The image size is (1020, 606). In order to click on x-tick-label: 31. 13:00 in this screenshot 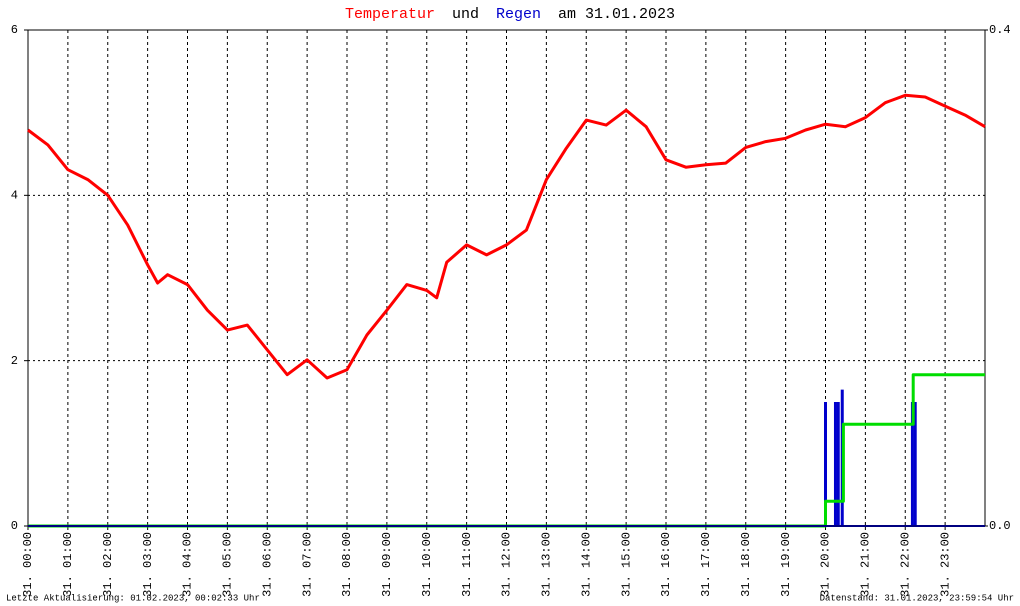, I will do `click(547, 564)`.